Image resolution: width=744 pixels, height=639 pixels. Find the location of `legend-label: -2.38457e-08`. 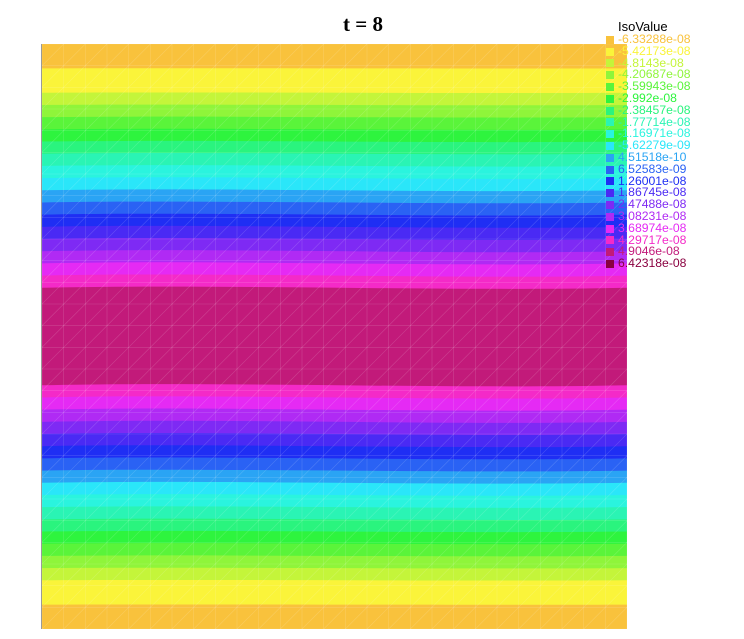

legend-label: -2.38457e-08 is located at coordinates (654, 109).